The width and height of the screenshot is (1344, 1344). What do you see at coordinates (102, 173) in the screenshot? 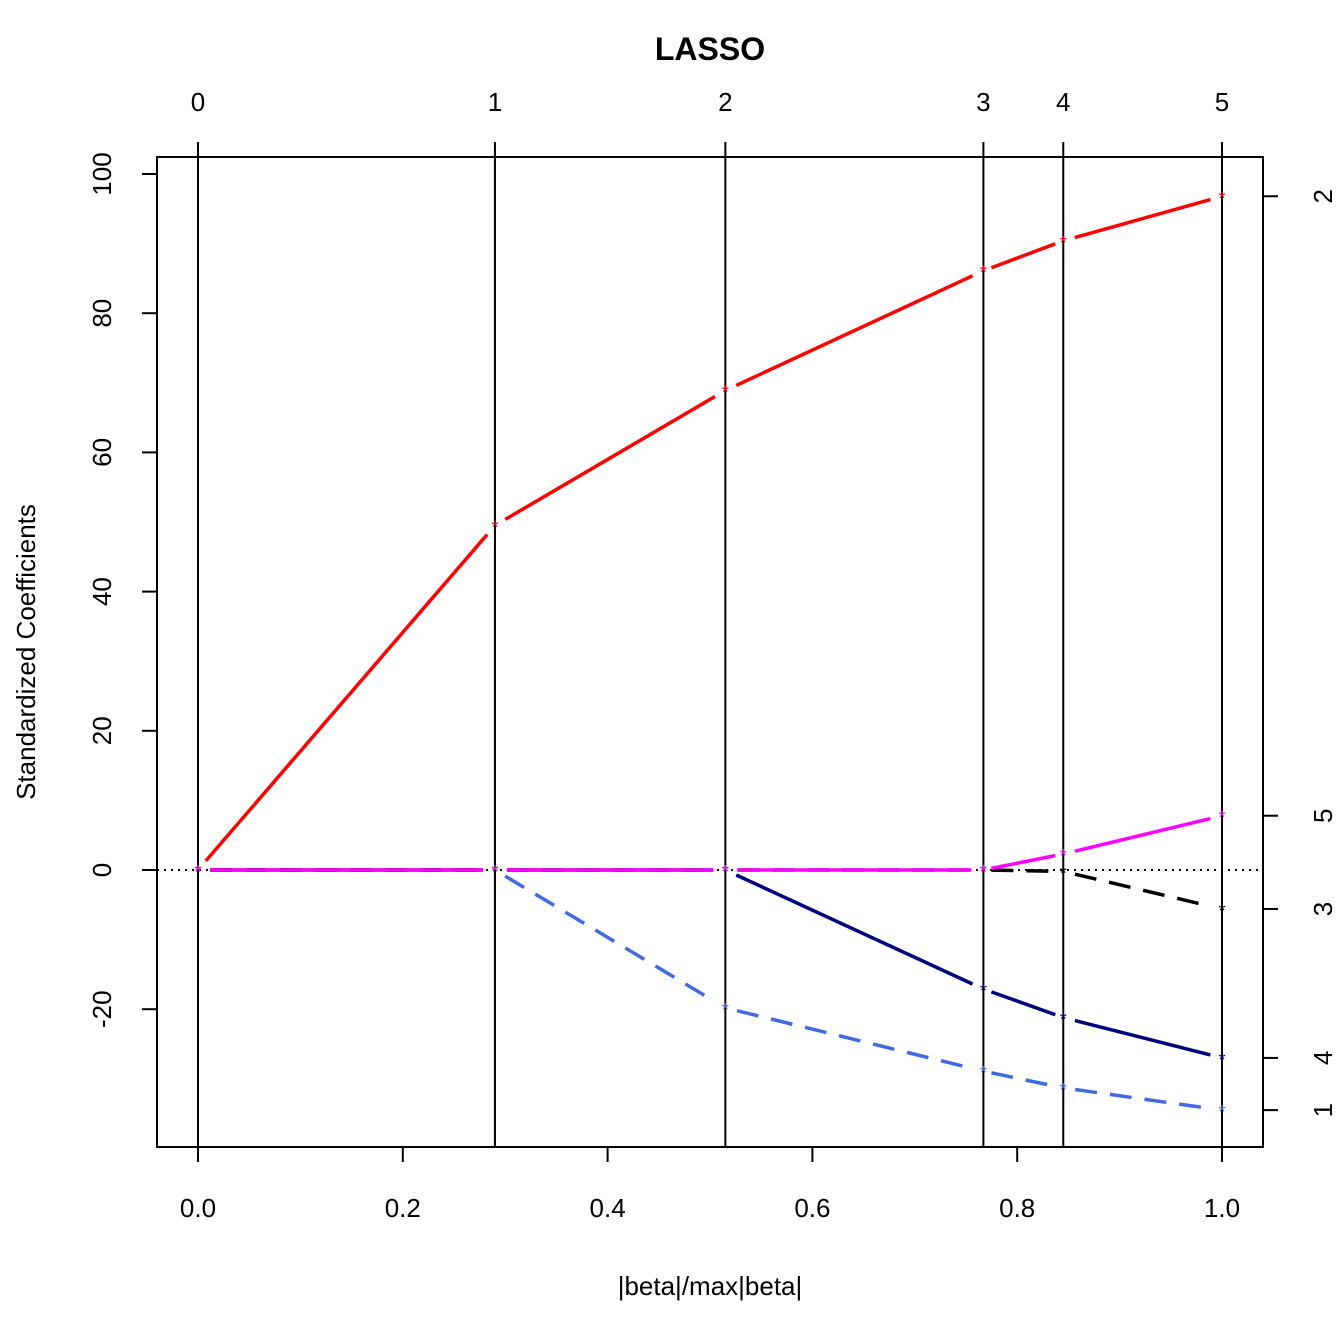
I see `y-tick-label: 100` at bounding box center [102, 173].